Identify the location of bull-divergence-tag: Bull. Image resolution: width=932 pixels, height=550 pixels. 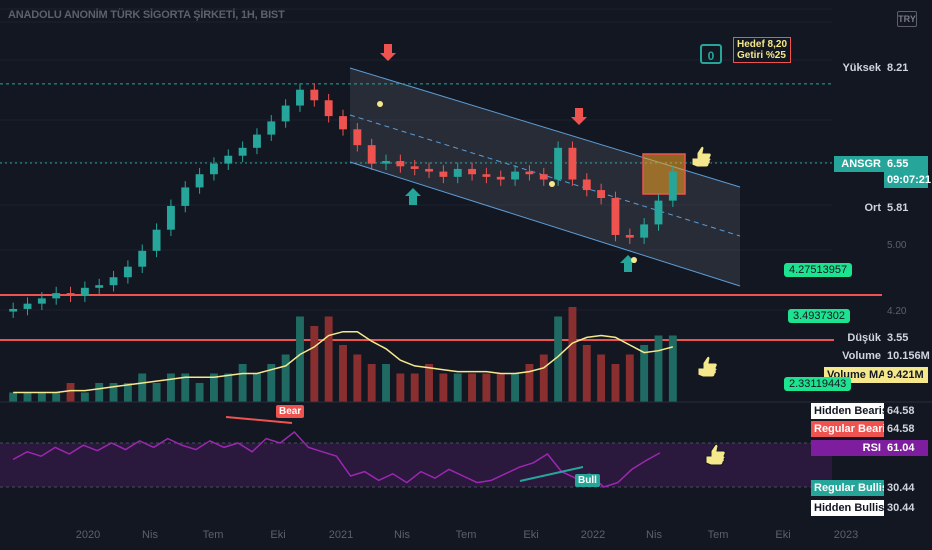
(587, 480).